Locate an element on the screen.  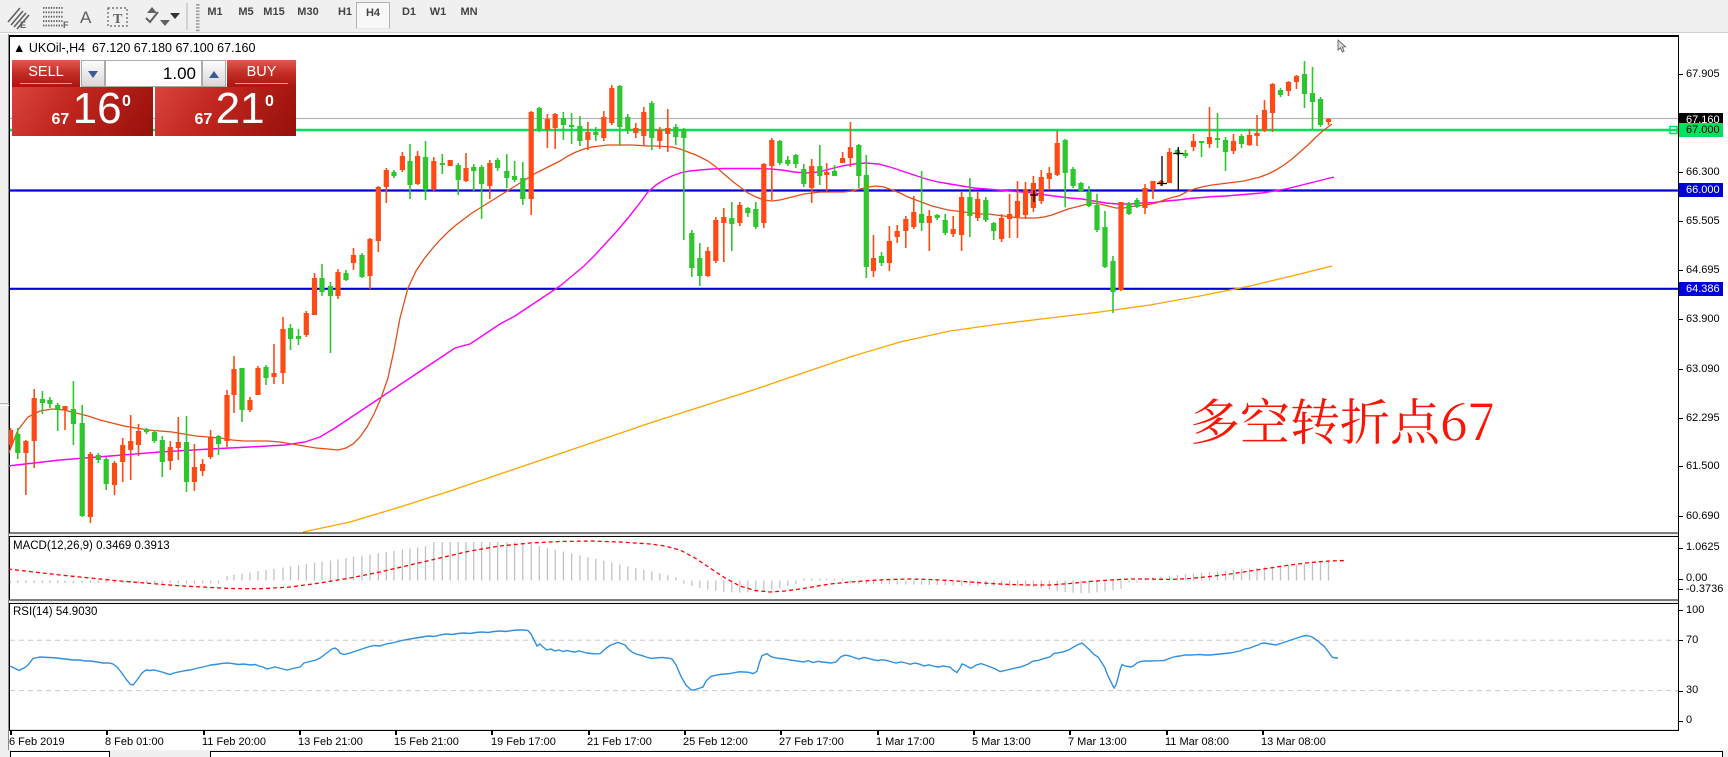
svg-text: E is located at coordinates (23, 25).